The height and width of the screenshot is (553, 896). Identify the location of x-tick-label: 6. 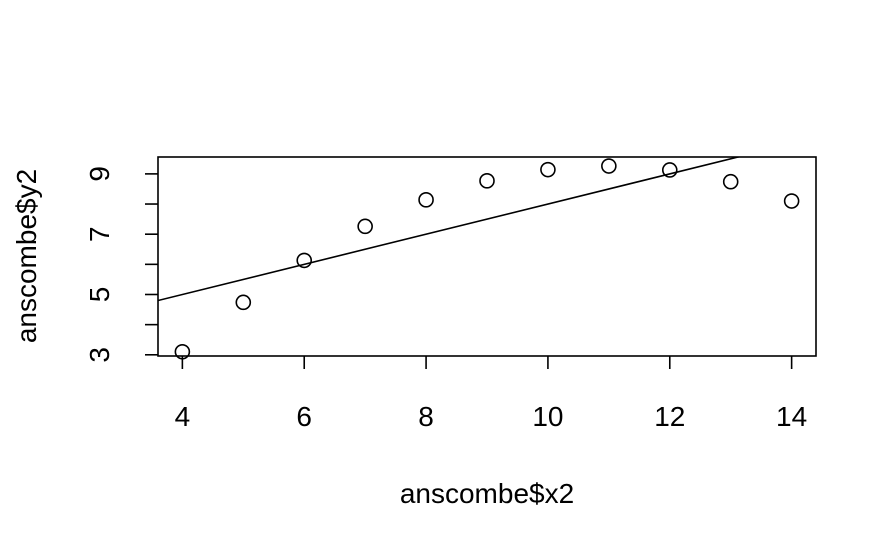
(304, 416).